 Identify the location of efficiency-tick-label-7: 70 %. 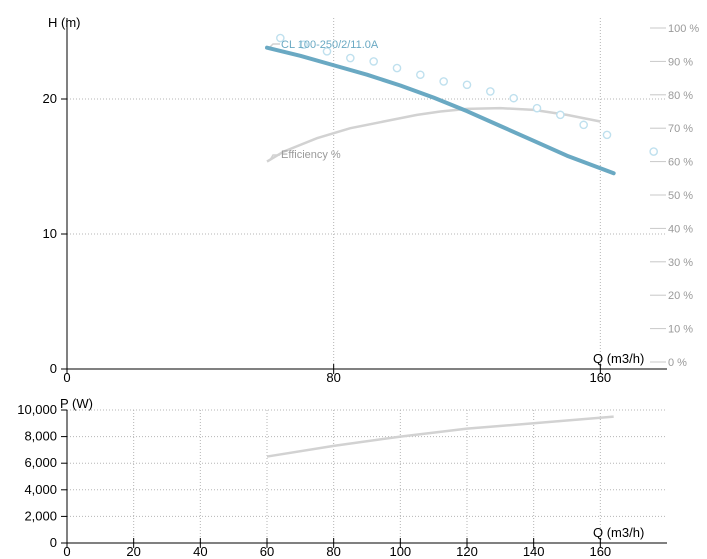
(680, 129).